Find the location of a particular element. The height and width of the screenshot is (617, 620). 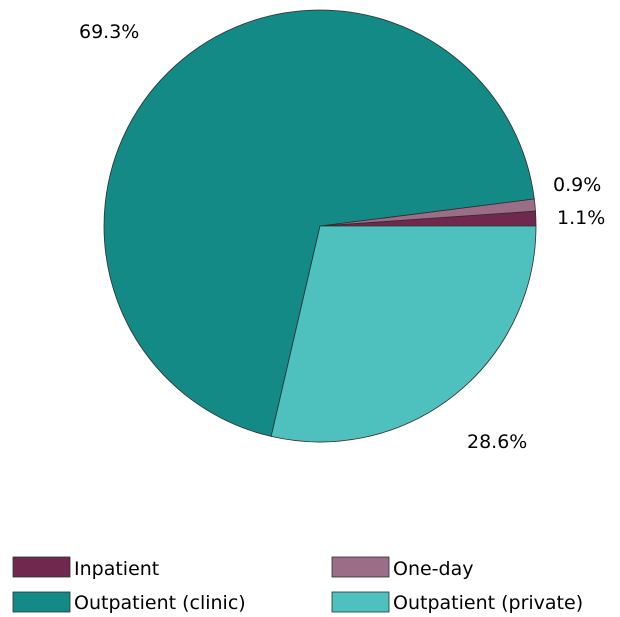

legend-label-outpatient-private: Outpatient (private) is located at coordinates (488, 603).